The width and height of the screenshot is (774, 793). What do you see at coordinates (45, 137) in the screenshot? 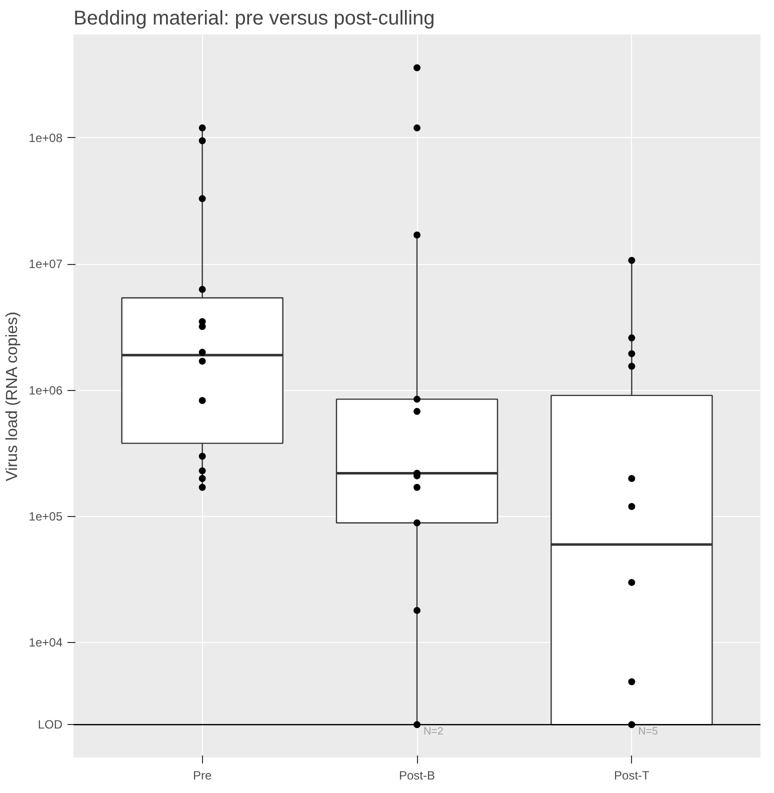
I see `y-tick-label: 1e+08` at bounding box center [45, 137].